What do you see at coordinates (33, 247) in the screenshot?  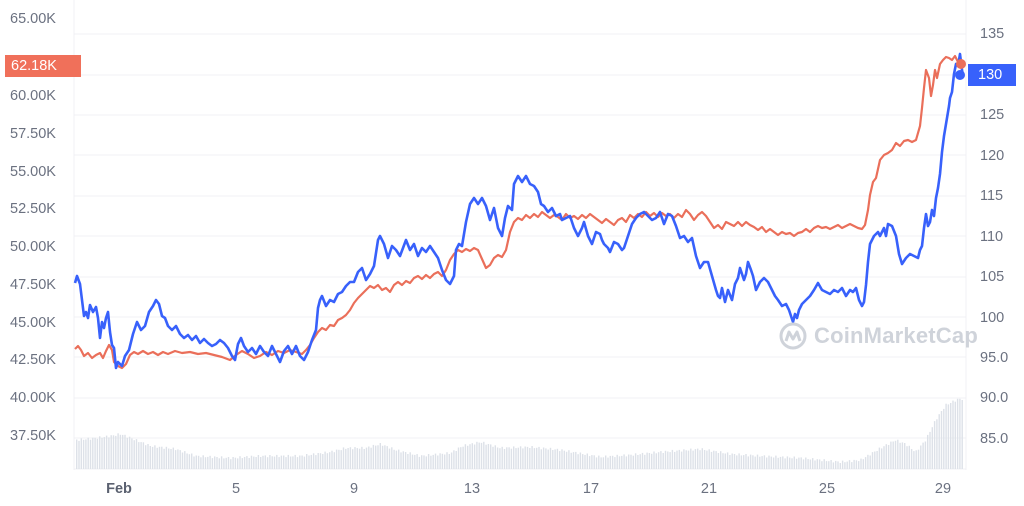 I see `left-axis-label: 50.00K` at bounding box center [33, 247].